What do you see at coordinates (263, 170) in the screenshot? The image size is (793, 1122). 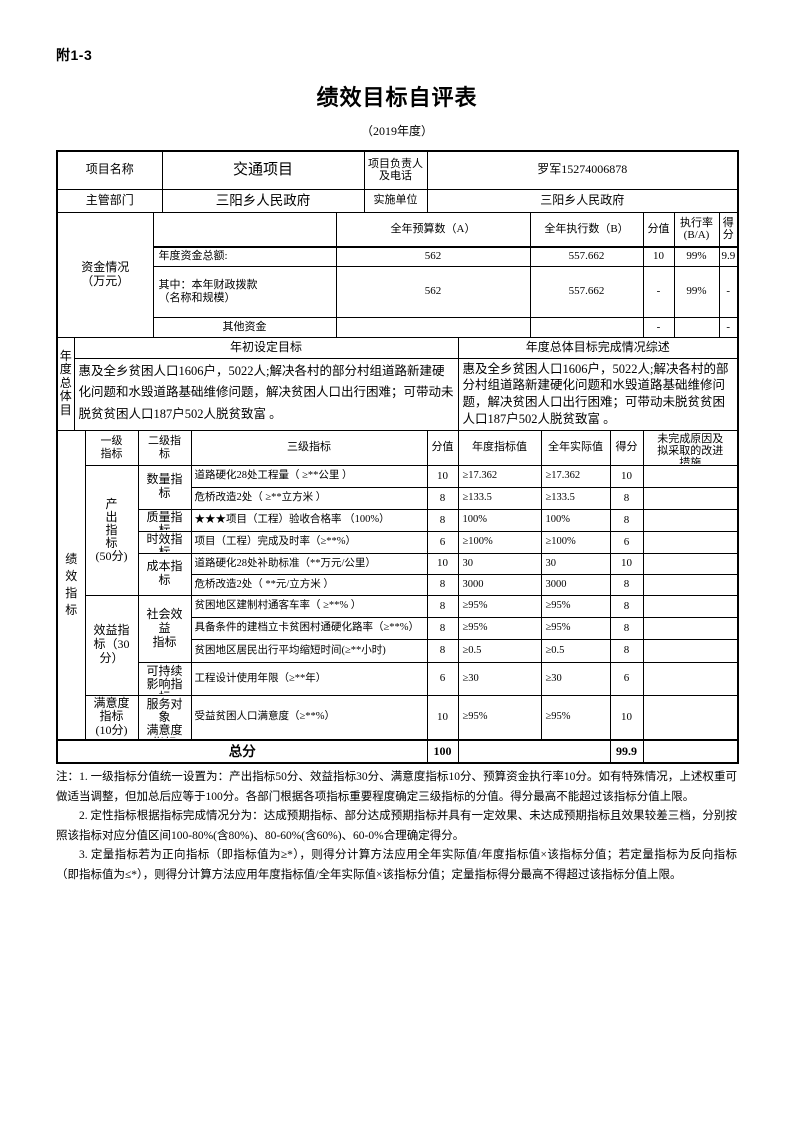 I see `project-name-value: 交通项目` at bounding box center [263, 170].